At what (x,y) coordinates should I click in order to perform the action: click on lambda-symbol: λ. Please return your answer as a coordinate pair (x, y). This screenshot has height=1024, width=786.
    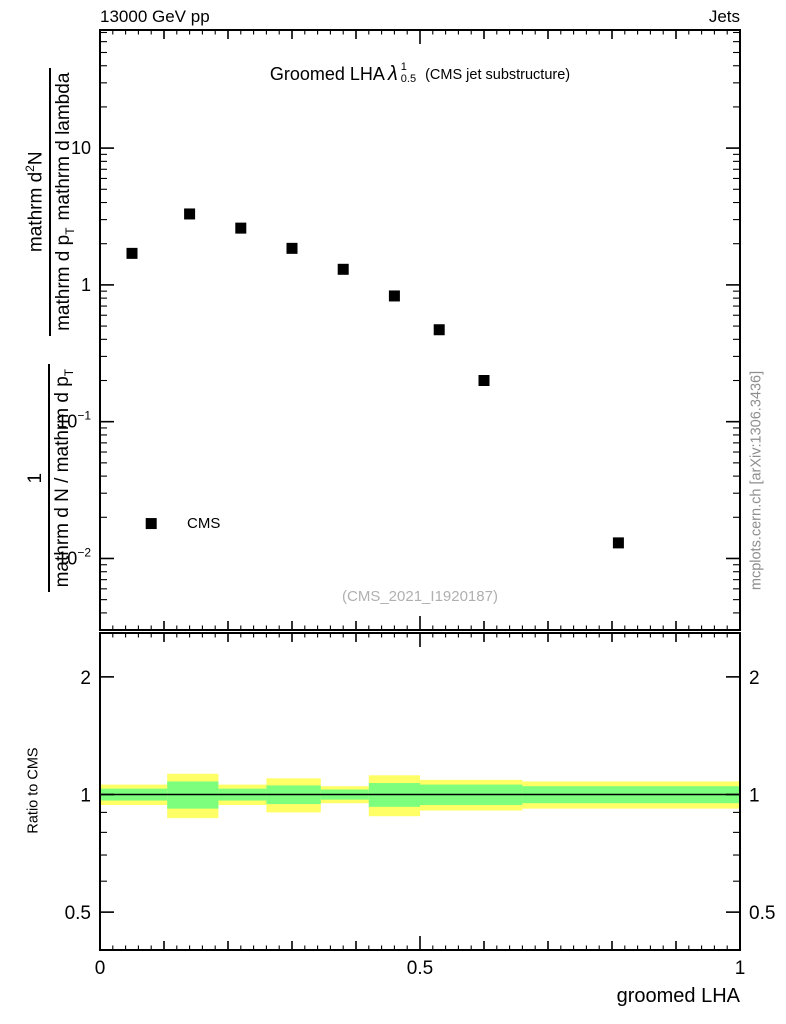
    Looking at the image, I should click on (392, 73).